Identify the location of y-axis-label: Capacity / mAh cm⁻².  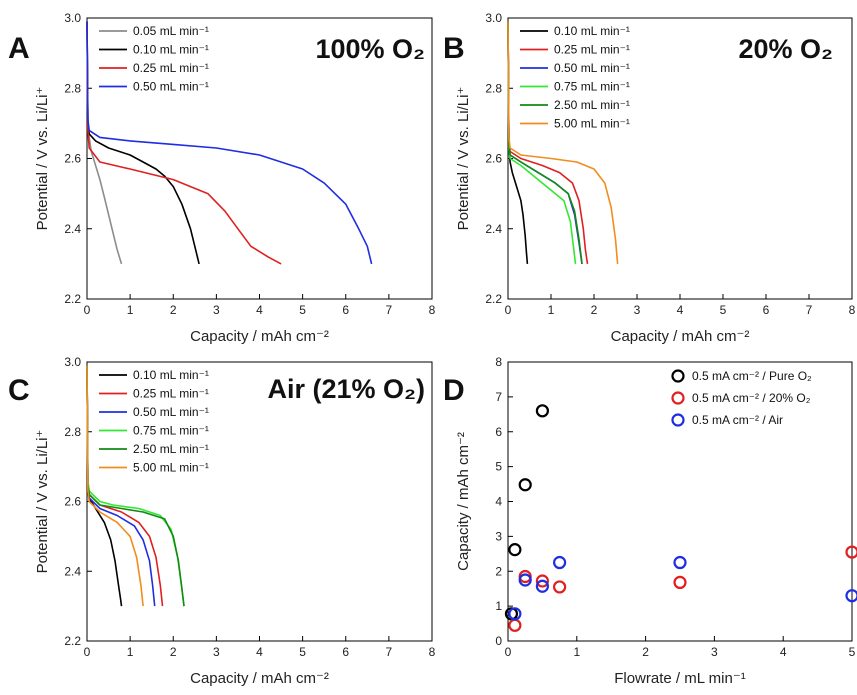
(463, 501).